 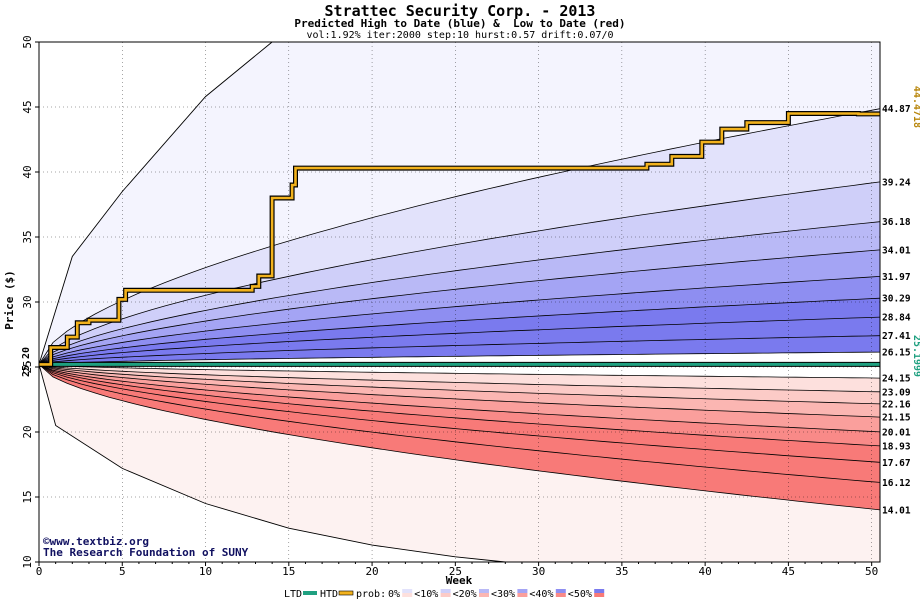 What do you see at coordinates (896, 336) in the screenshot?
I see `upper-quantile-label: 27.41` at bounding box center [896, 336].